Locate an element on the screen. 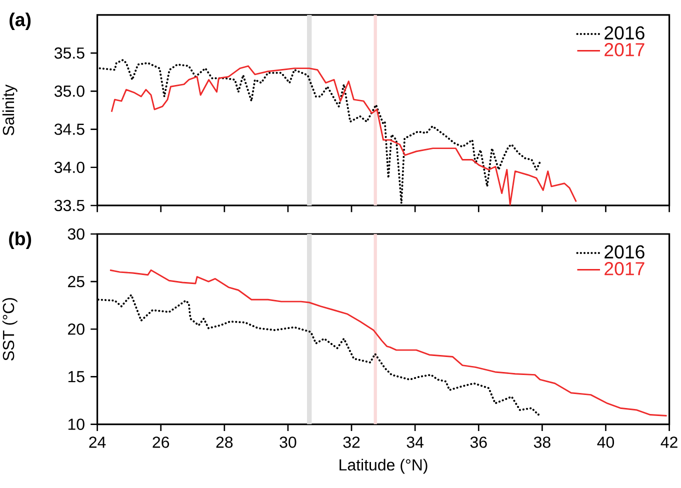  x-tick-label: 32 is located at coordinates (351, 442).